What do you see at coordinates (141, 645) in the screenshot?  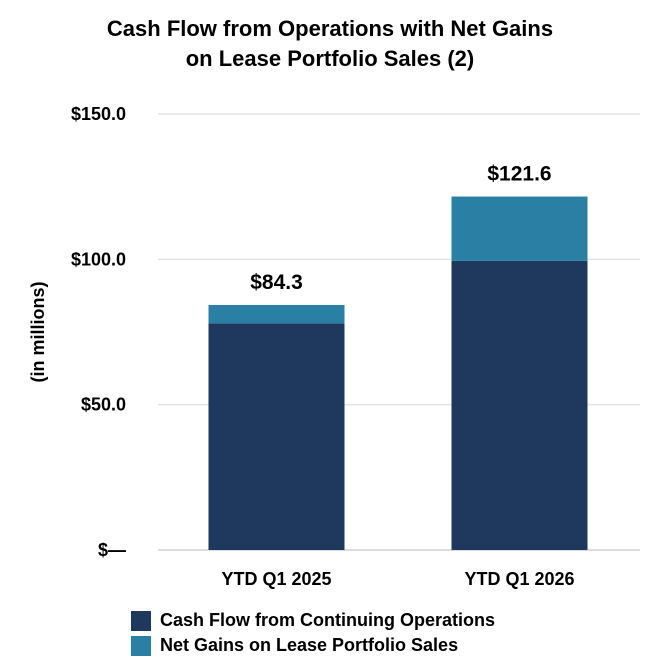 I see `legend-swatch-lease-gains` at bounding box center [141, 645].